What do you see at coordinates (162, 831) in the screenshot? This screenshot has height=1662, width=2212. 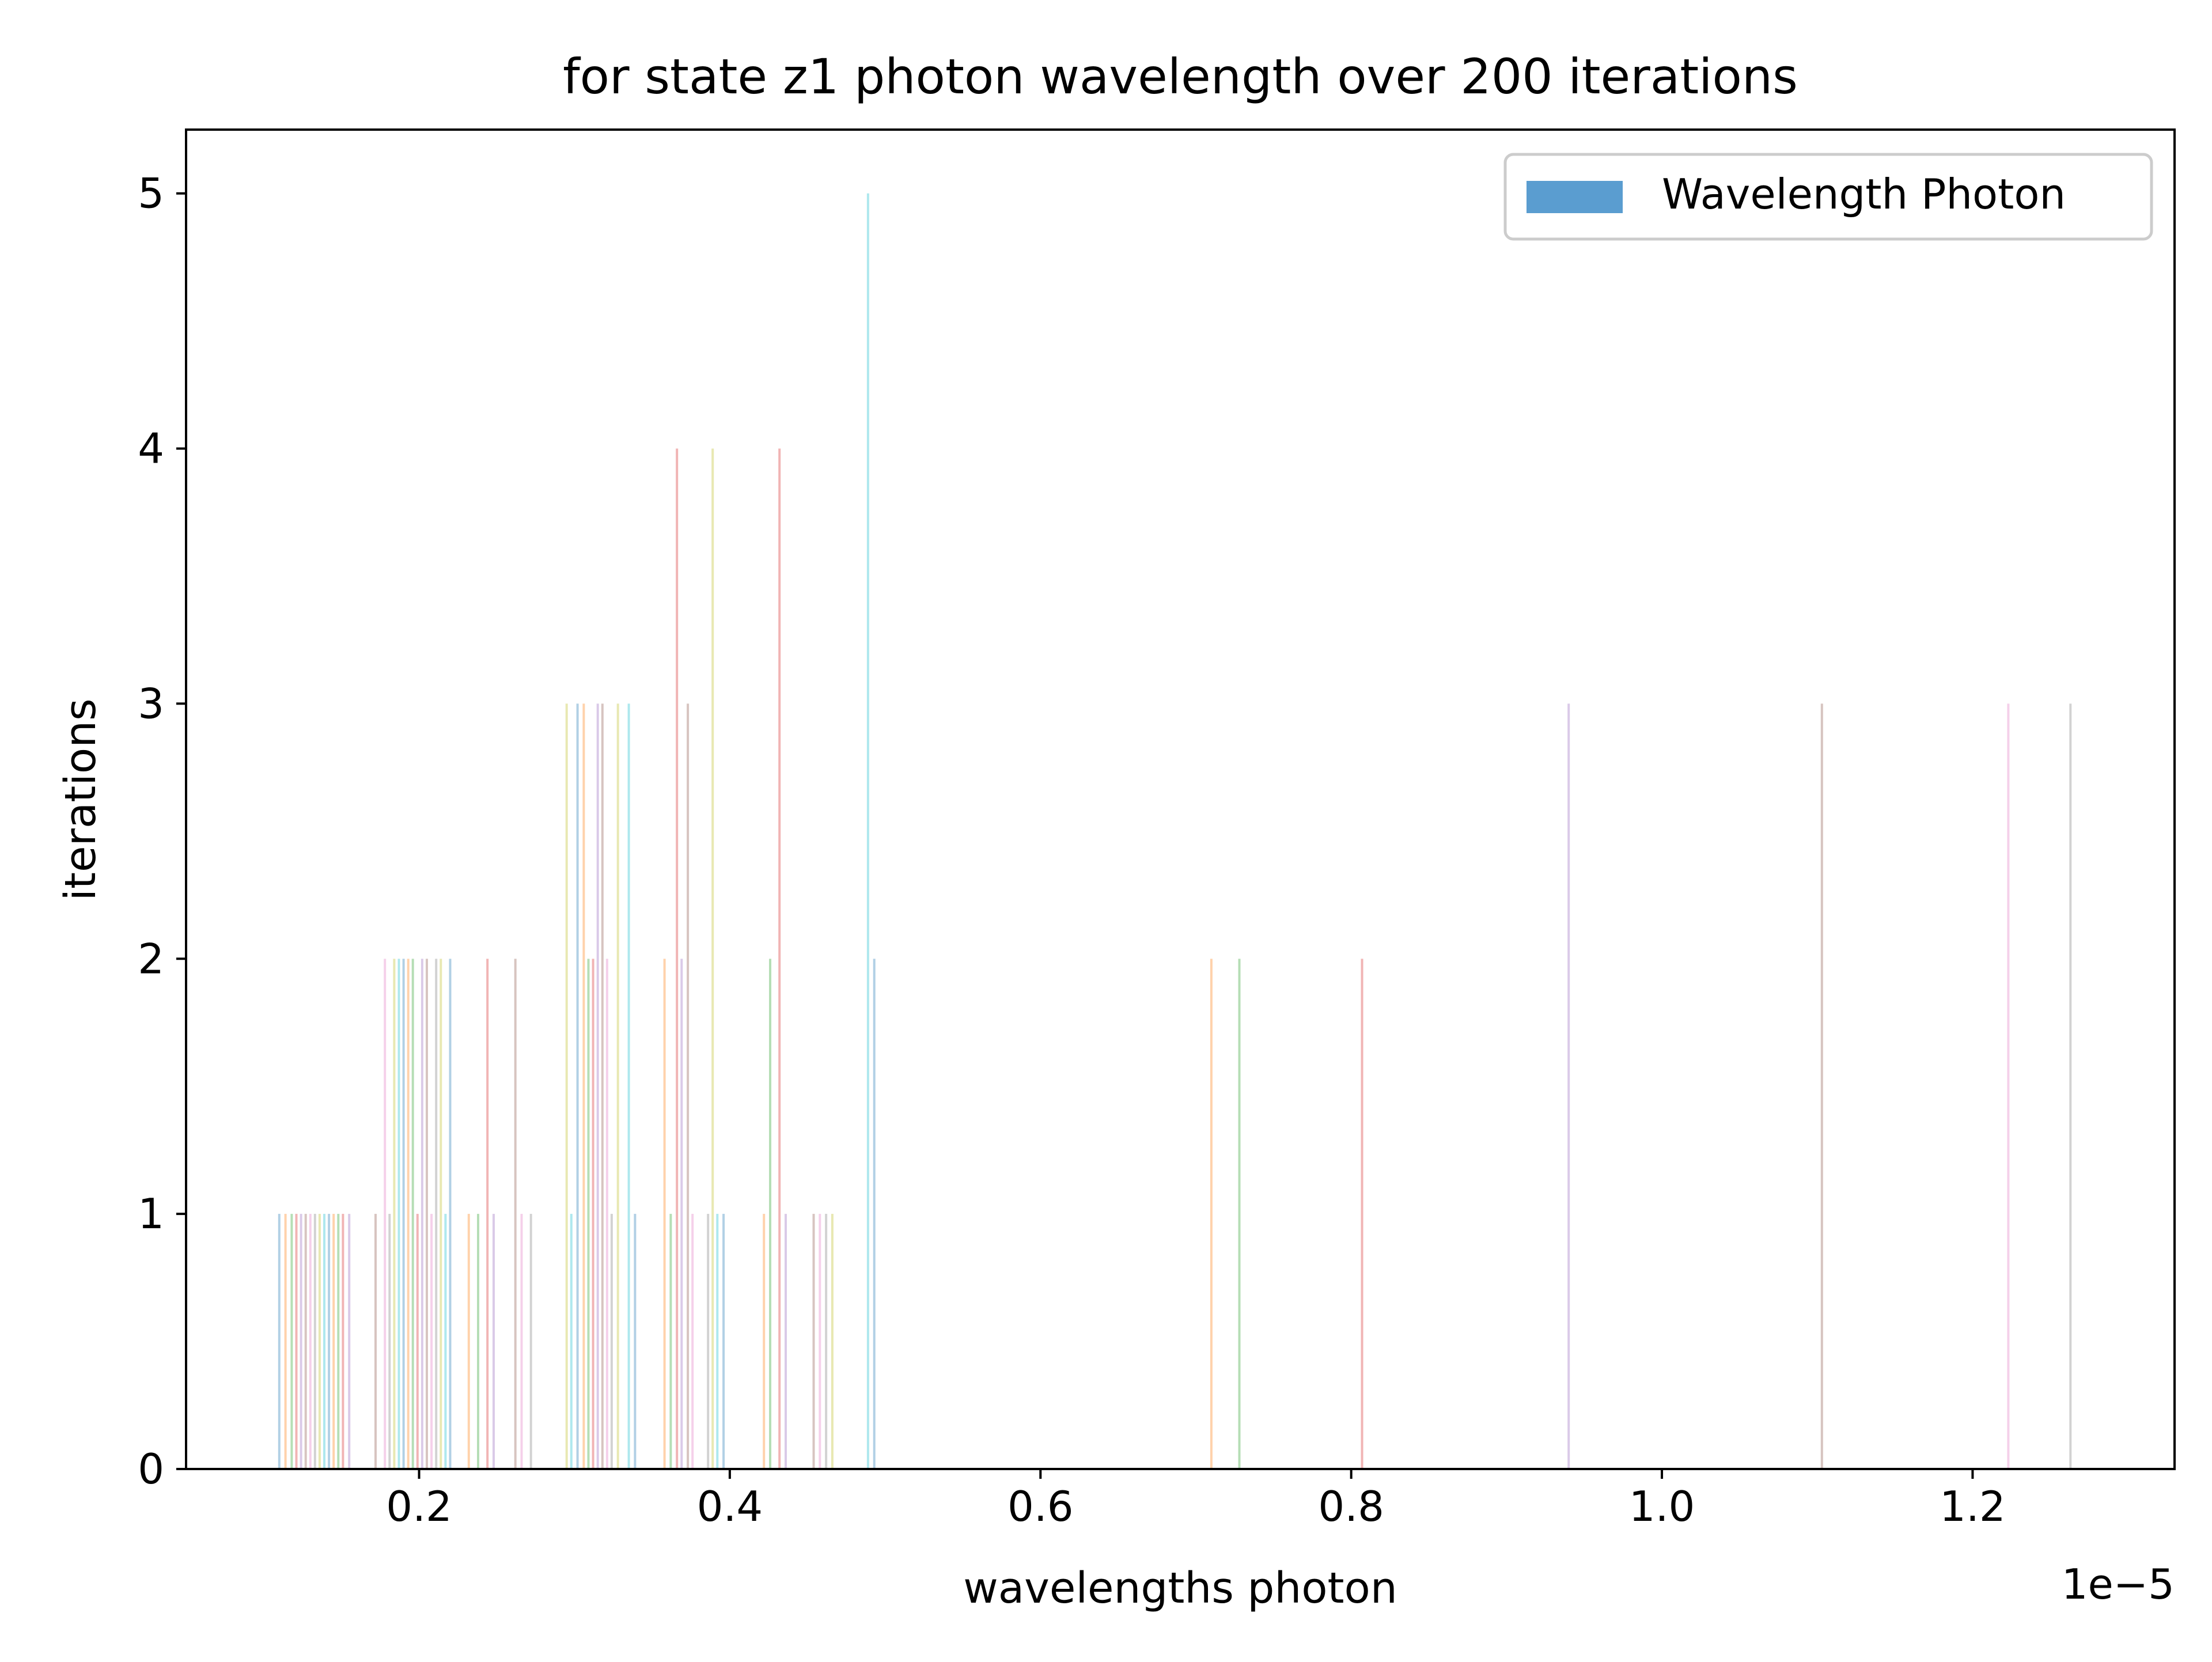 I see `y-axis-ticks: 0 1 2 3 4 5` at bounding box center [162, 831].